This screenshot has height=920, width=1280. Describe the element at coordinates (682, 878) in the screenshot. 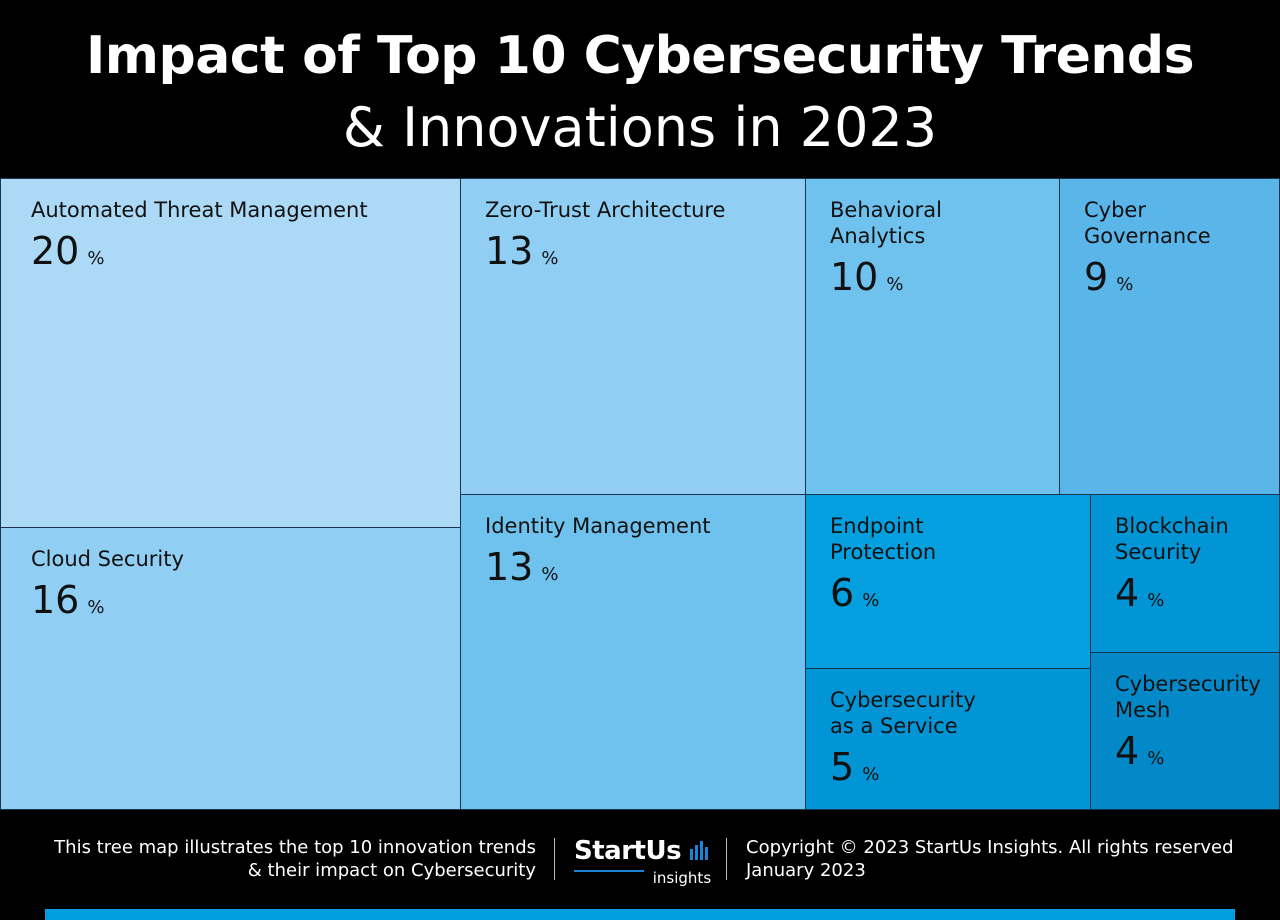

I see `logo-subtext: insights` at that location.